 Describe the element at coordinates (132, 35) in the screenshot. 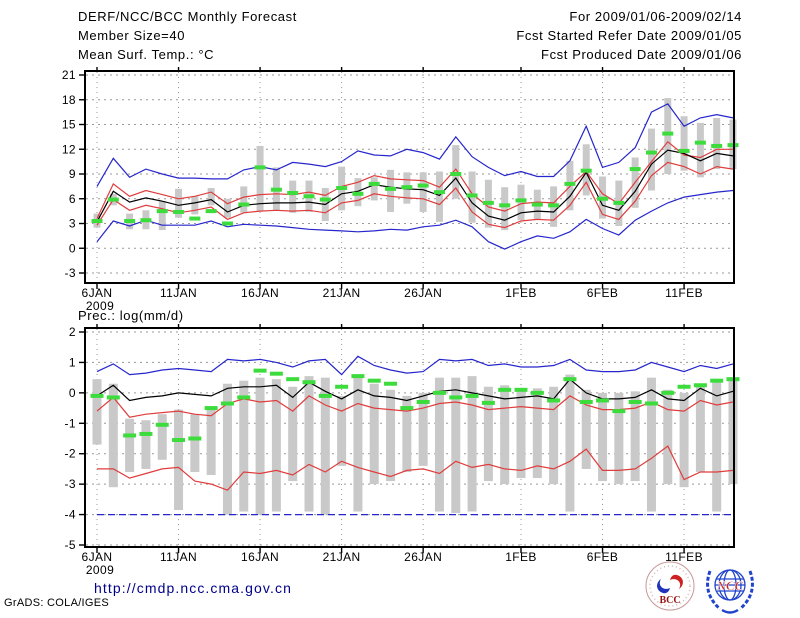

I see `member-size-label: Member Size=40` at that location.